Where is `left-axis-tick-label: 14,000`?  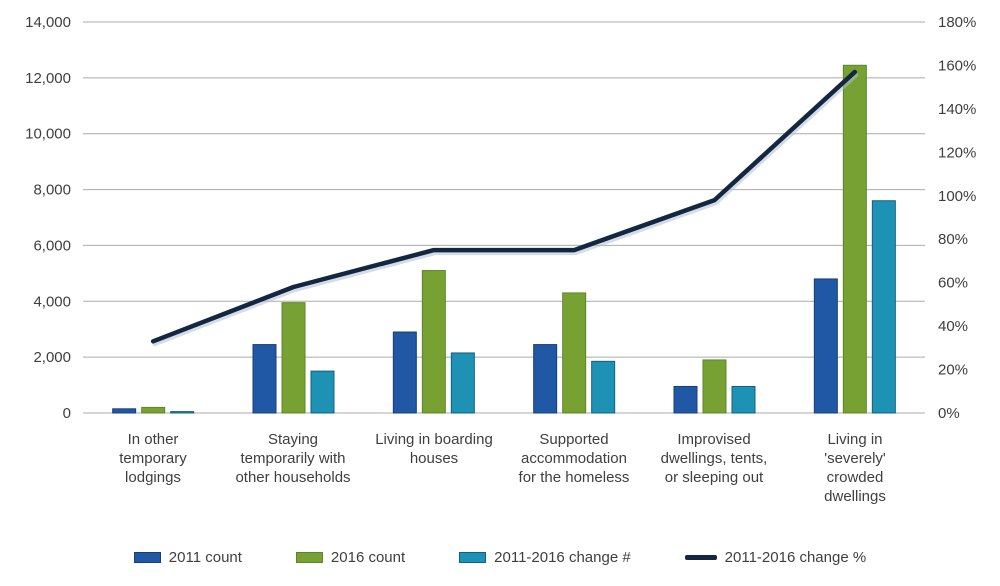
left-axis-tick-label: 14,000 is located at coordinates (48, 22).